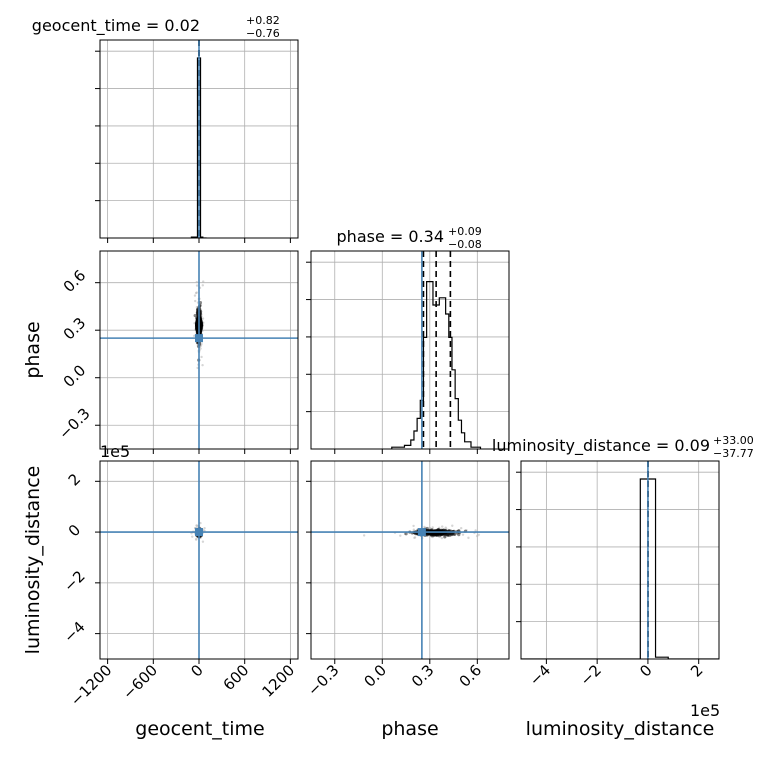  What do you see at coordinates (75, 329) in the screenshot?
I see `tick-label-y-phase-2: 0.3` at bounding box center [75, 329].